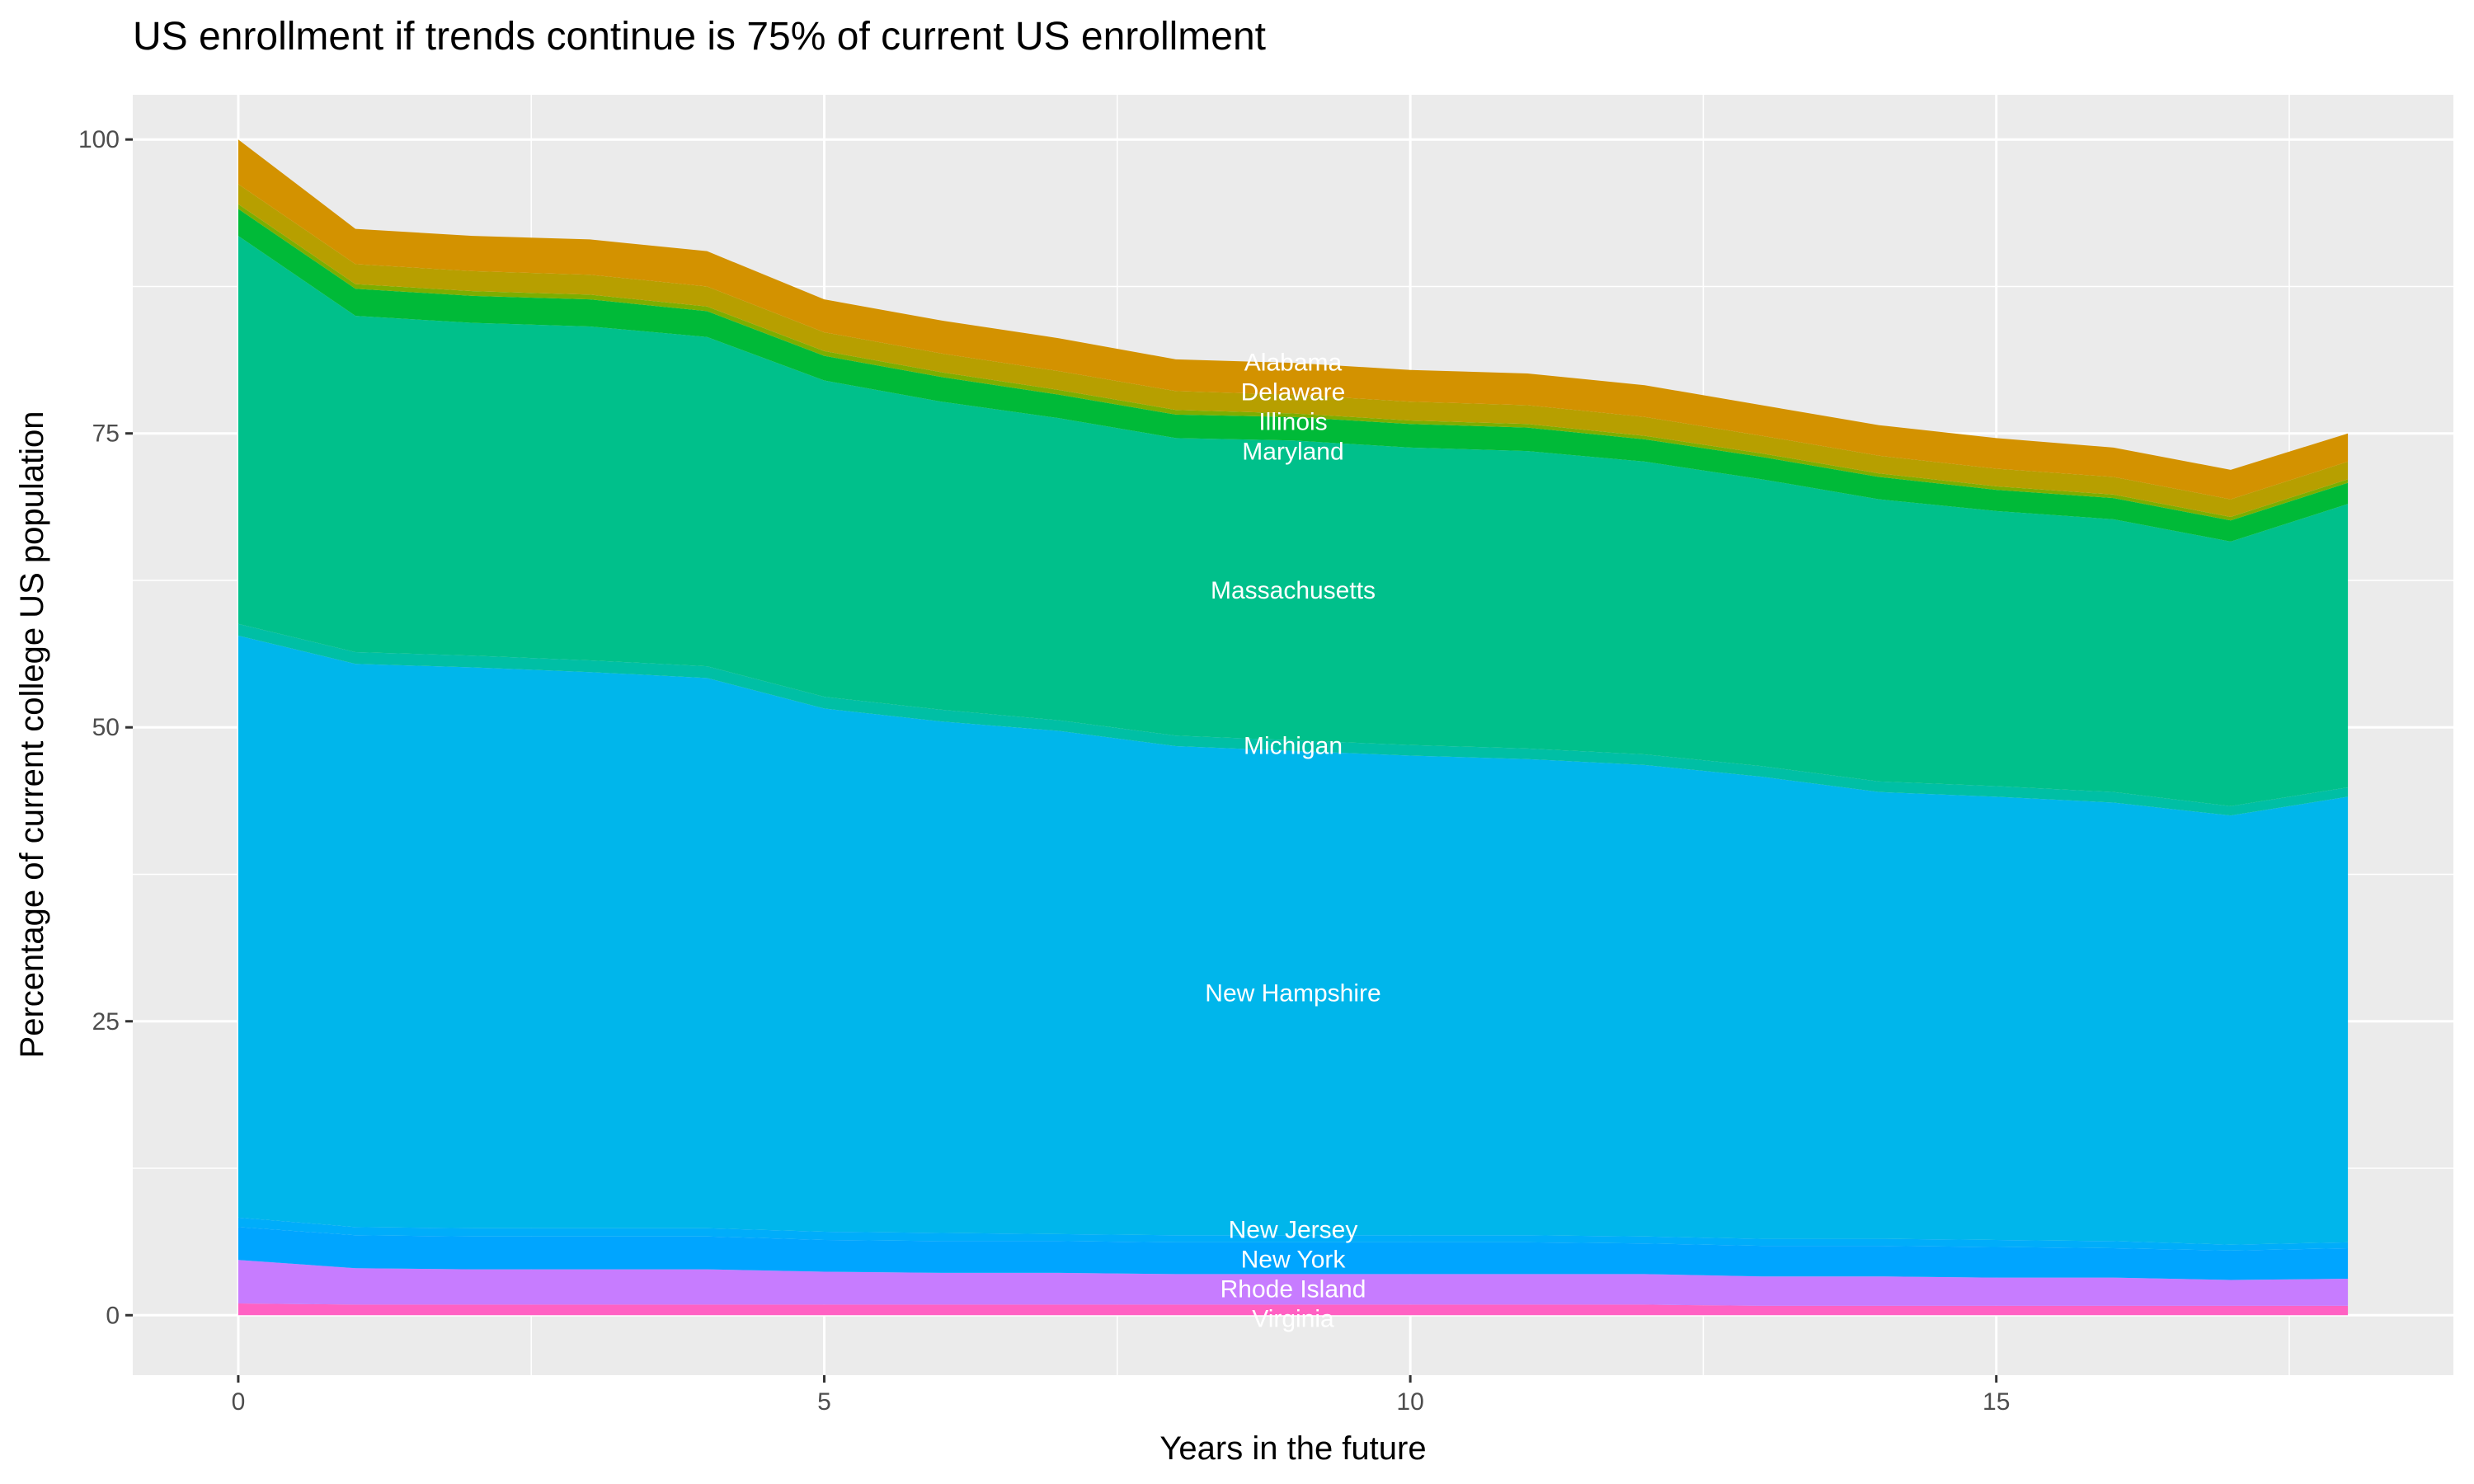  What do you see at coordinates (113, 1315) in the screenshot?
I see `y-tick-label: 0` at bounding box center [113, 1315].